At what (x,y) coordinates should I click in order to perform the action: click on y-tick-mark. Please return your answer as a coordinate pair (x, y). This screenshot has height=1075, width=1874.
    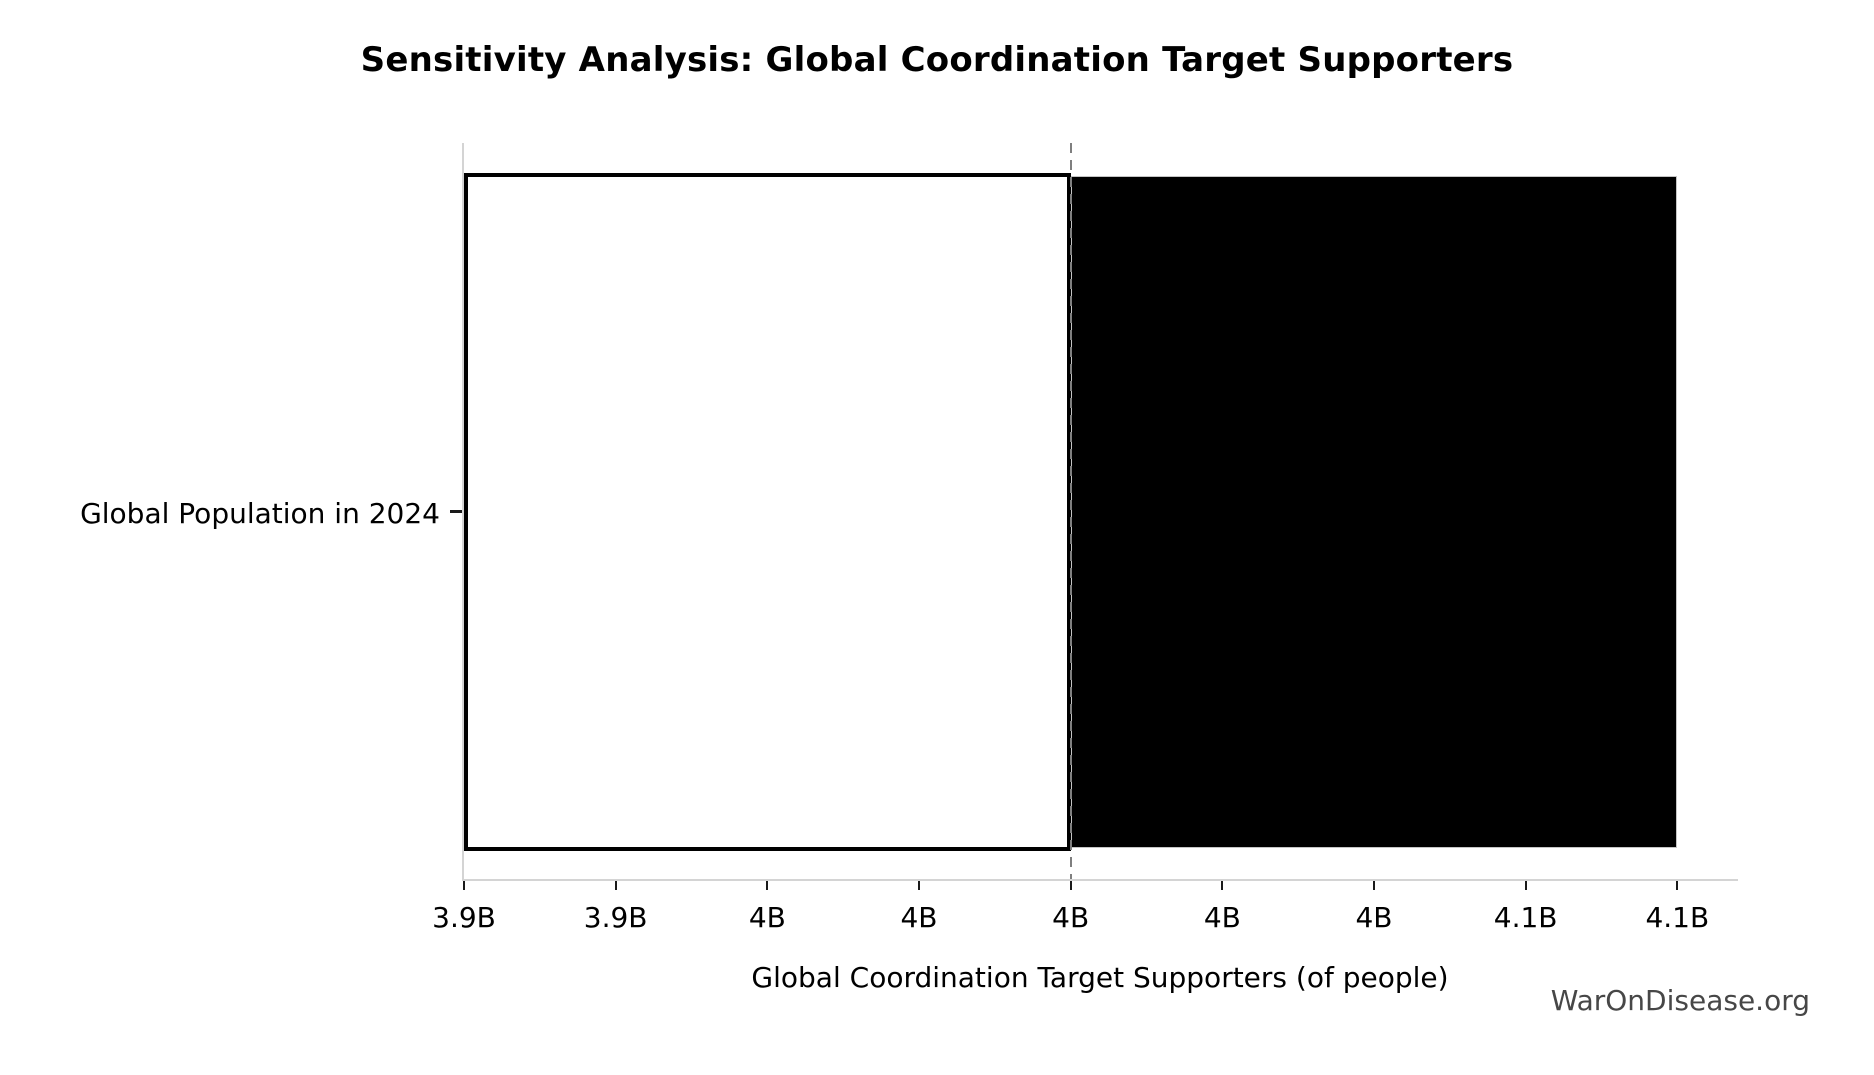
    Looking at the image, I should click on (456, 511).